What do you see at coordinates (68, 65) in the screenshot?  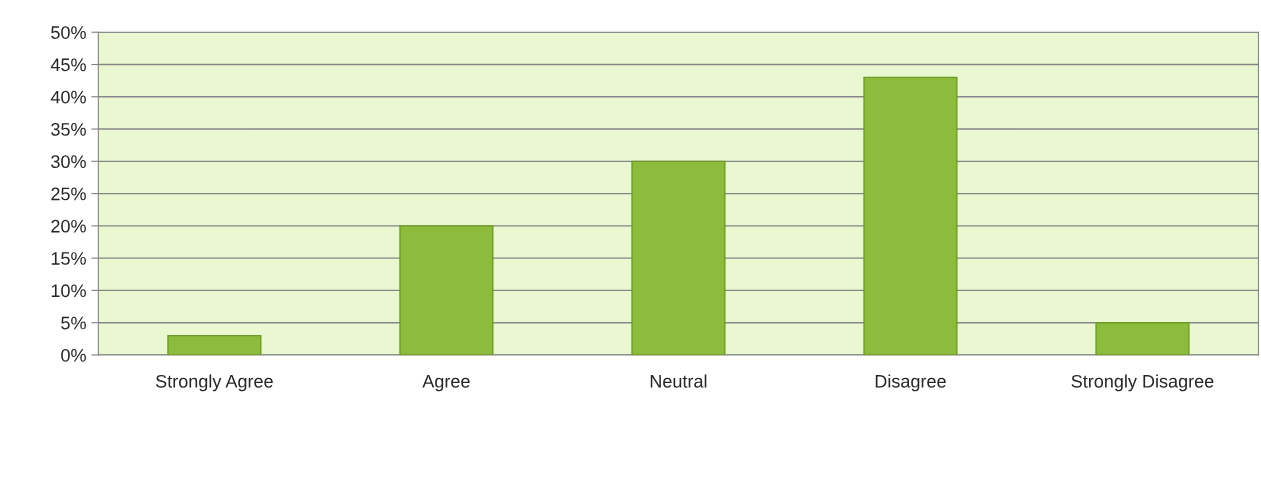 I see `y-tick-label: 45%` at bounding box center [68, 65].